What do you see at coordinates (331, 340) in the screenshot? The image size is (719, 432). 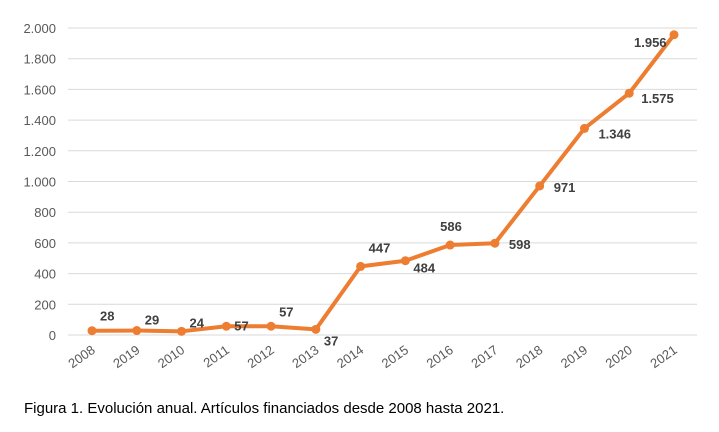 I see `data-label: 37` at bounding box center [331, 340].